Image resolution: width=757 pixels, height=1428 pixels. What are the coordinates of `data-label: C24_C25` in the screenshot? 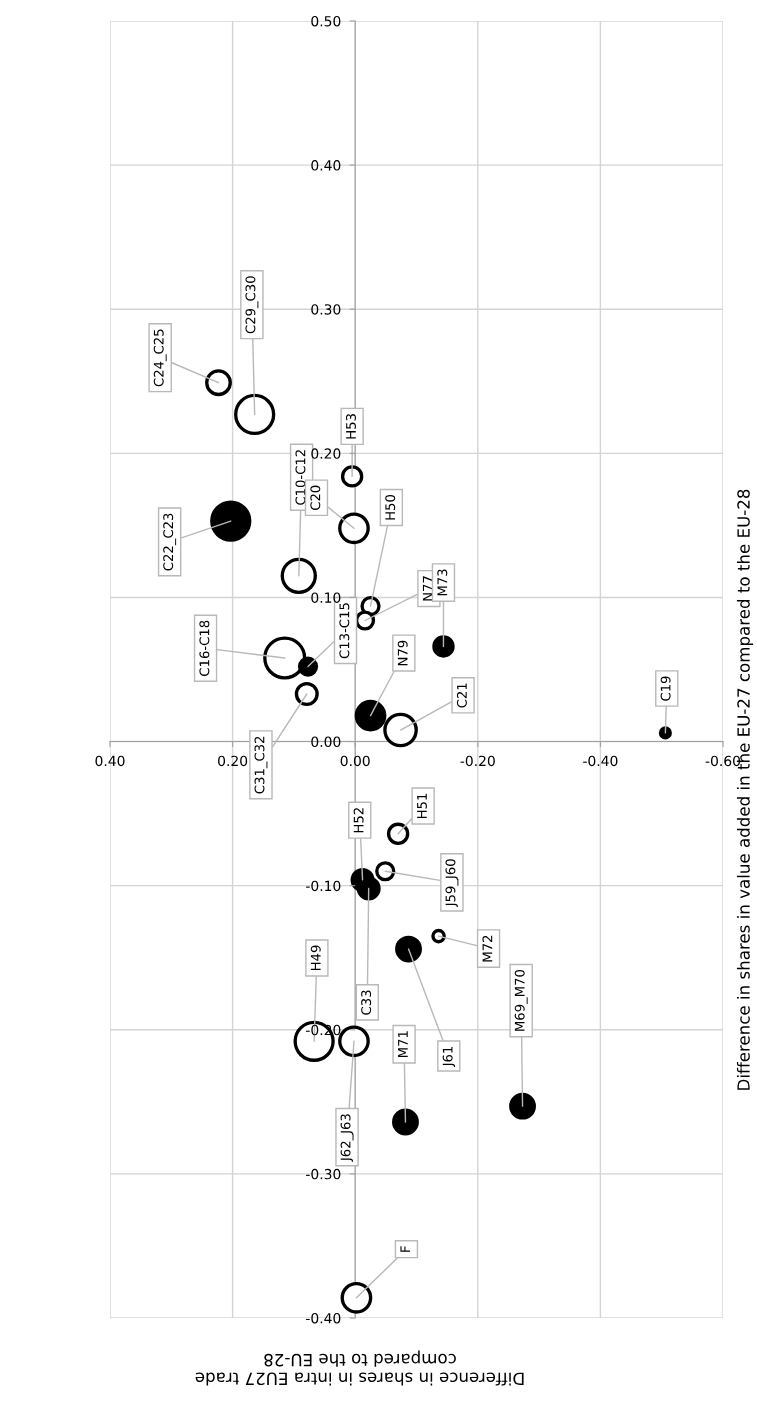 It's located at (160, 358).